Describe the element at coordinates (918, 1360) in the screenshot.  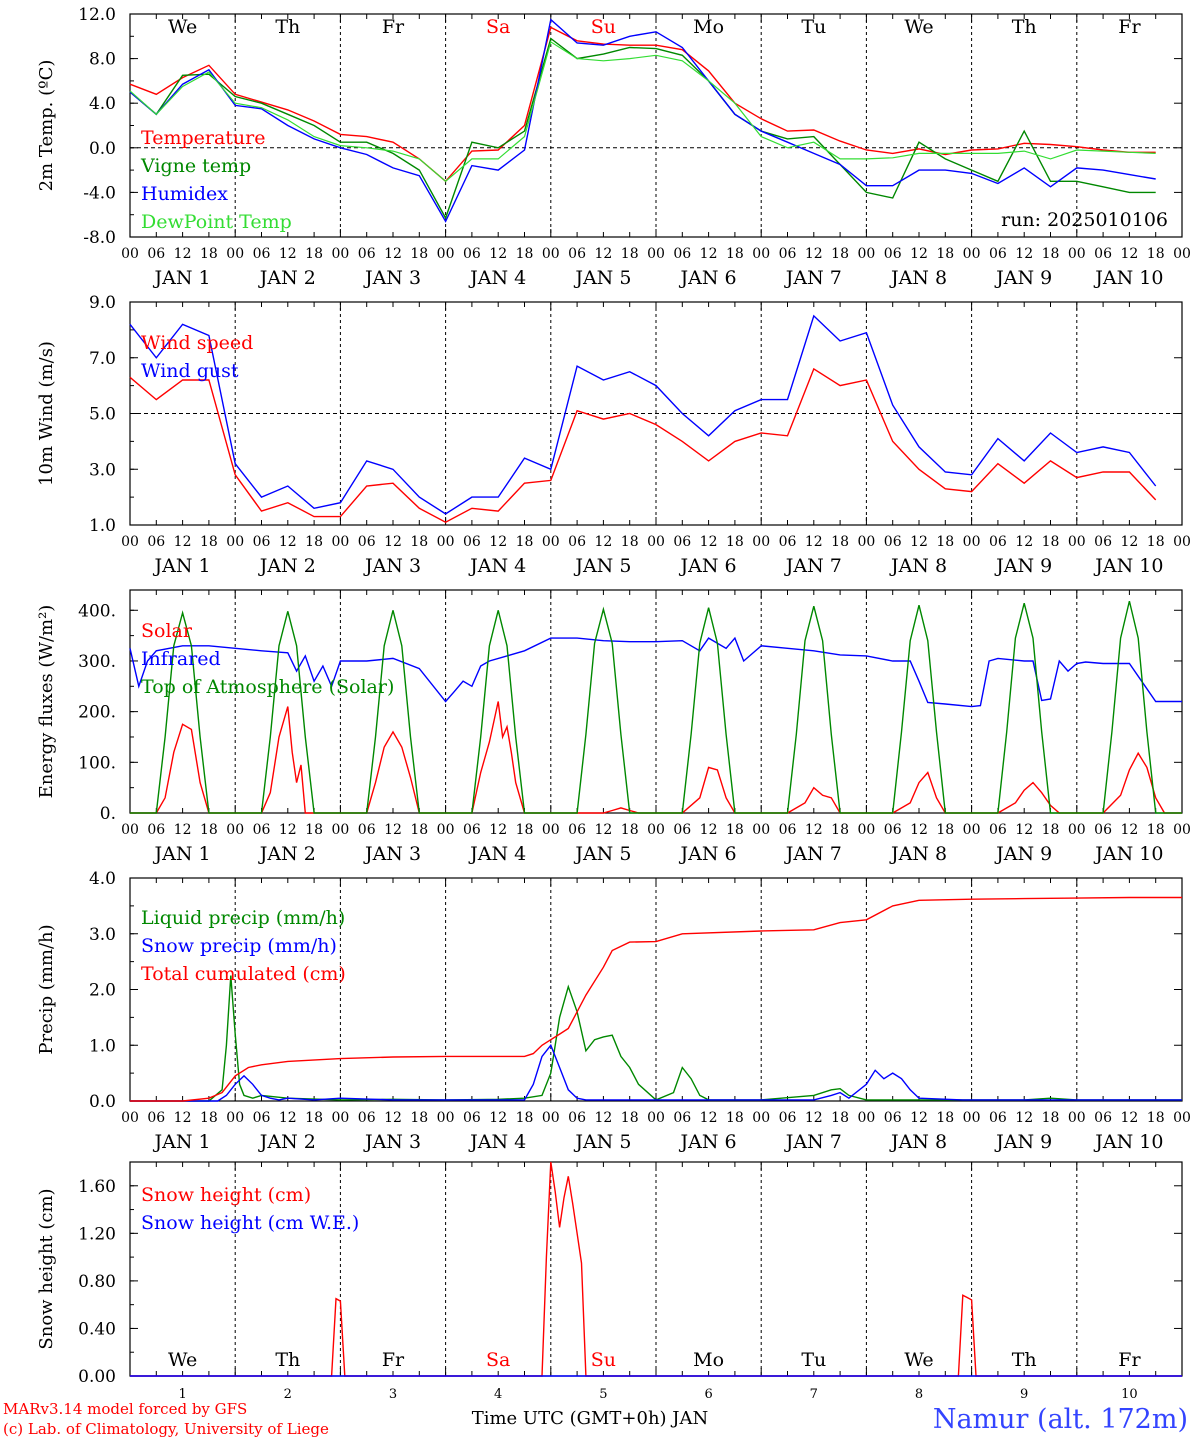
I see `weekday-label: We` at that location.